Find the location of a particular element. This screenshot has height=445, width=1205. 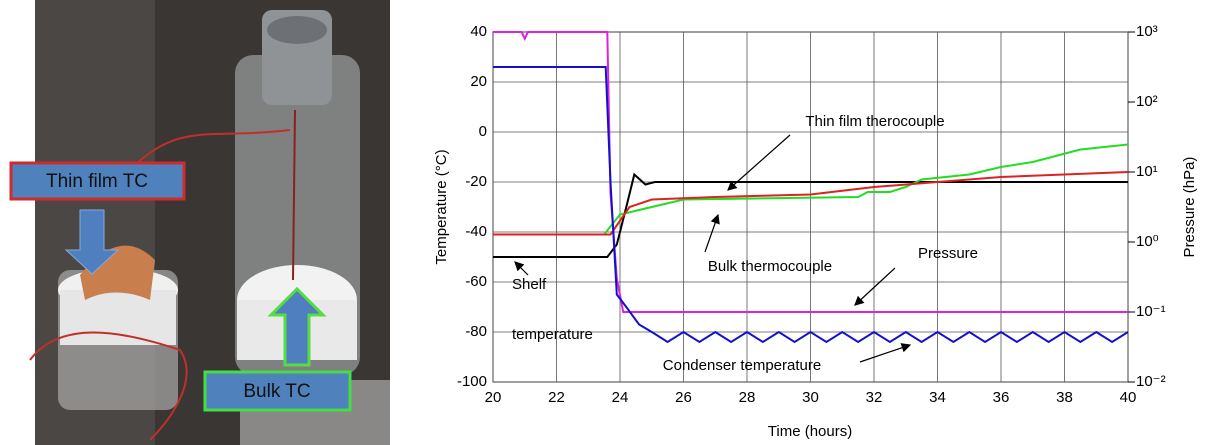

annotation: Thin film therocouple is located at coordinates (874, 121).